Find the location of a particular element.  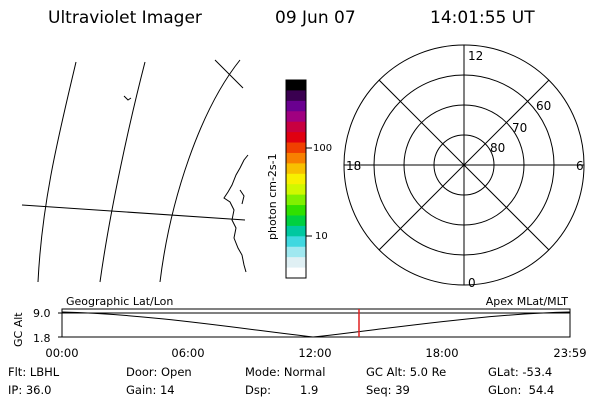

y-tick-9: 9.0 is located at coordinates (42, 313).